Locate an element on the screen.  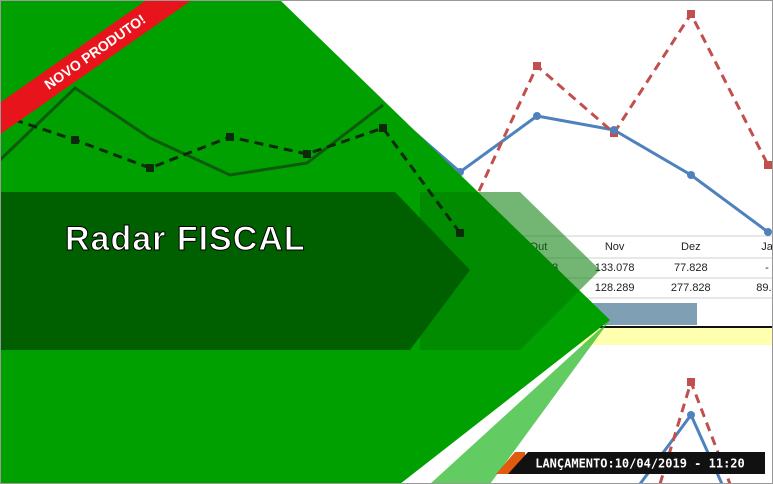
banner-title: Radar FISCAL is located at coordinates (185, 239).